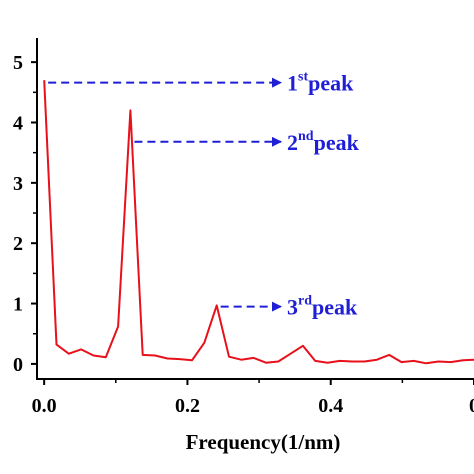 The width and height of the screenshot is (474, 474). What do you see at coordinates (322, 307) in the screenshot?
I see `peak-label-3: 3rdpeak` at bounding box center [322, 307].